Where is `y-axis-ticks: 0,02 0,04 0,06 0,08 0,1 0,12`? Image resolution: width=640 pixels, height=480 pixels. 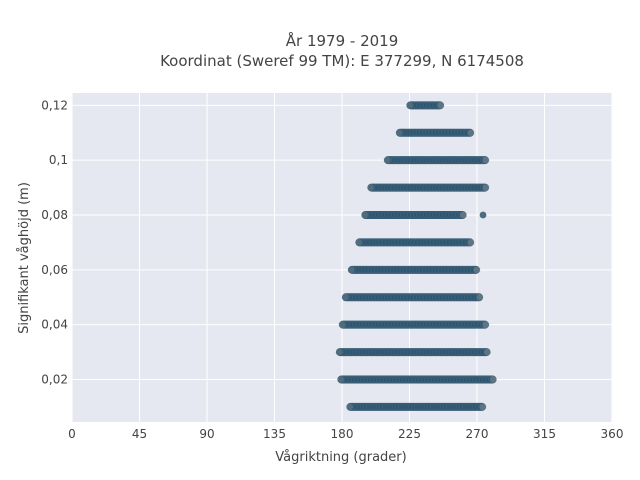 y-axis-ticks: 0,02 0,04 0,06 0,08 0,1 0,12 is located at coordinates (54, 242).